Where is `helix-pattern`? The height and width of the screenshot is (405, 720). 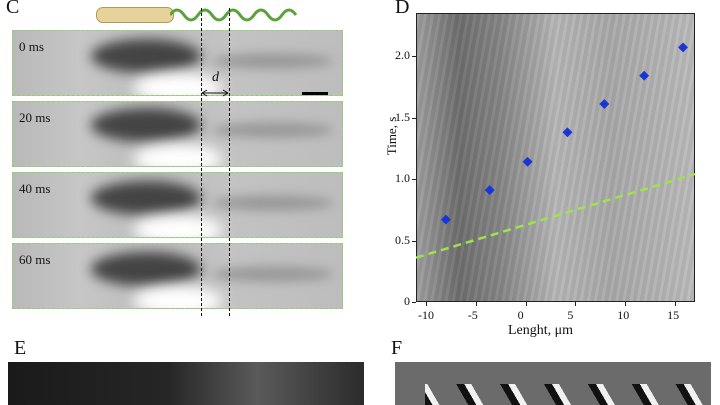
helix-pattern is located at coordinates (568, 394).